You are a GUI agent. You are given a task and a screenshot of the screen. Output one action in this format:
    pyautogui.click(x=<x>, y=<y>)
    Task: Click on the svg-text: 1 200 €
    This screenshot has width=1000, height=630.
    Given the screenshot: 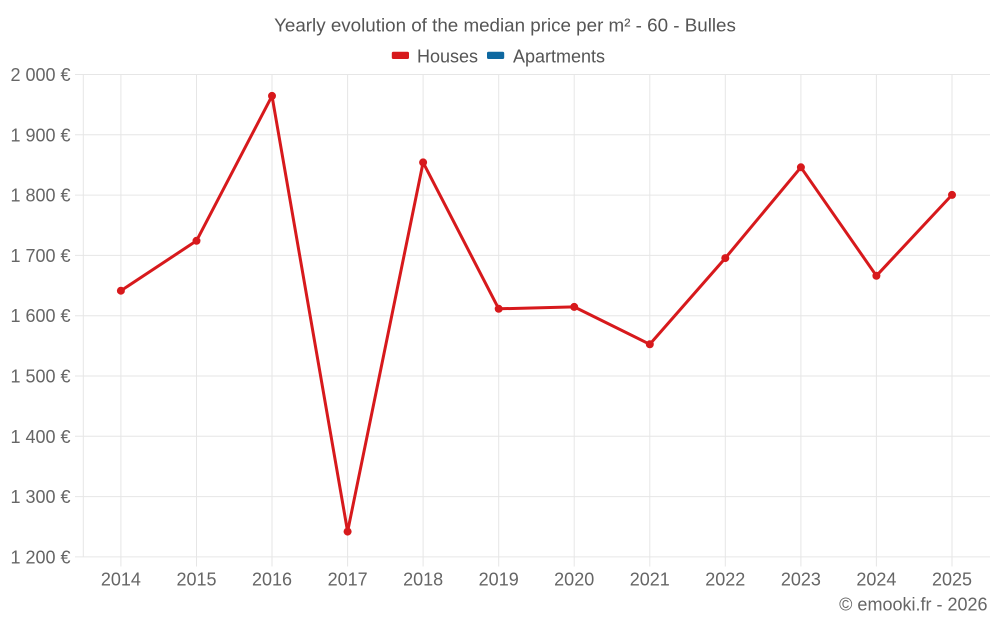 What is the action you would take?
    pyautogui.click(x=40, y=557)
    